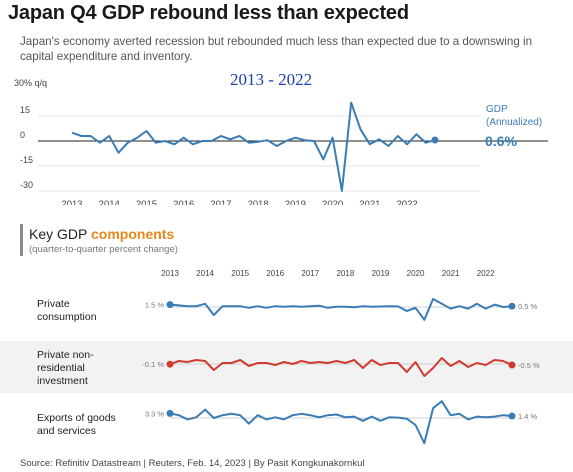  What do you see at coordinates (528, 416) in the screenshot?
I see `component-end-label: 1.4 %` at bounding box center [528, 416].